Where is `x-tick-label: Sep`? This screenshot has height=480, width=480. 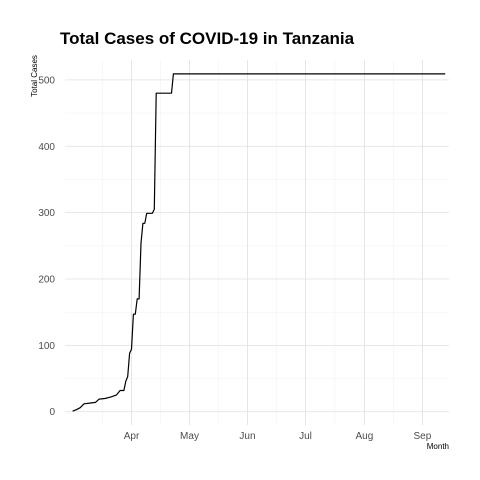
x-tick-label: Sep is located at coordinates (422, 436).